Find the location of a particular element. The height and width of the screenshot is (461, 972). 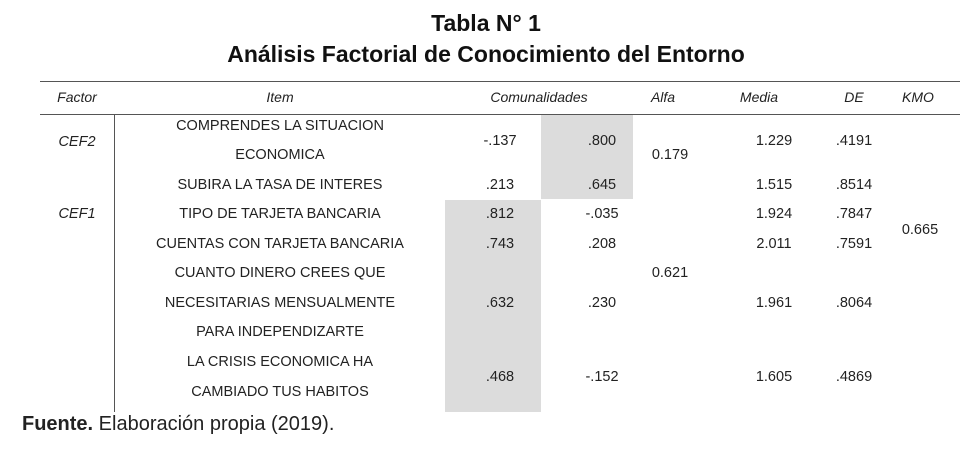

alfa-value: 0.179 is located at coordinates (670, 155).